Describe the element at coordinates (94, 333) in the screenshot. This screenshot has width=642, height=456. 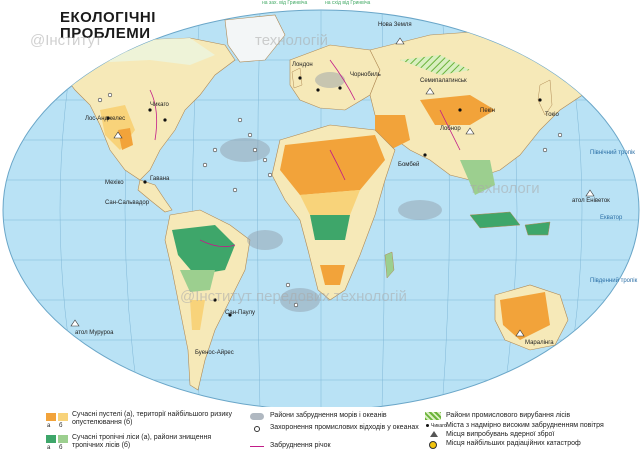
I see `label-mururoa: атол Муруроа` at that location.